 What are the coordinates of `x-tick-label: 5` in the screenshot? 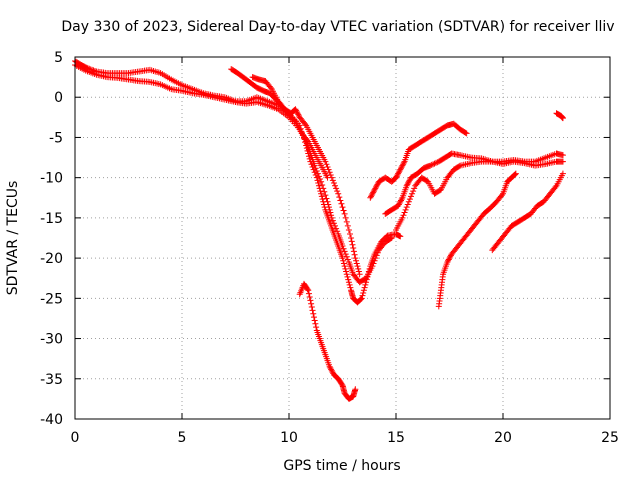 It's located at (182, 438).